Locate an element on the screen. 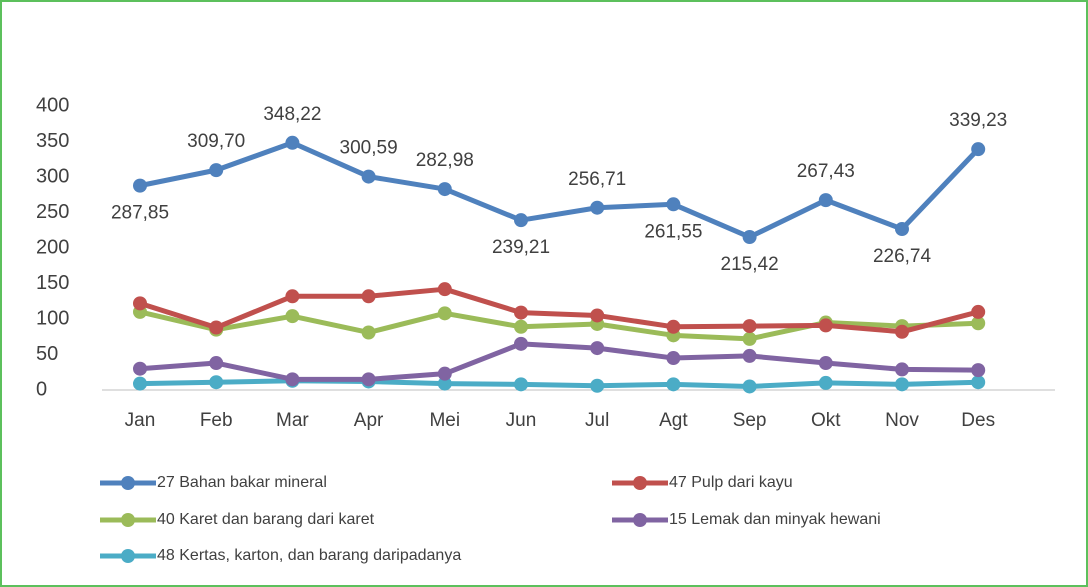 This screenshot has width=1088, height=587. x-tick-label: Des is located at coordinates (978, 420).